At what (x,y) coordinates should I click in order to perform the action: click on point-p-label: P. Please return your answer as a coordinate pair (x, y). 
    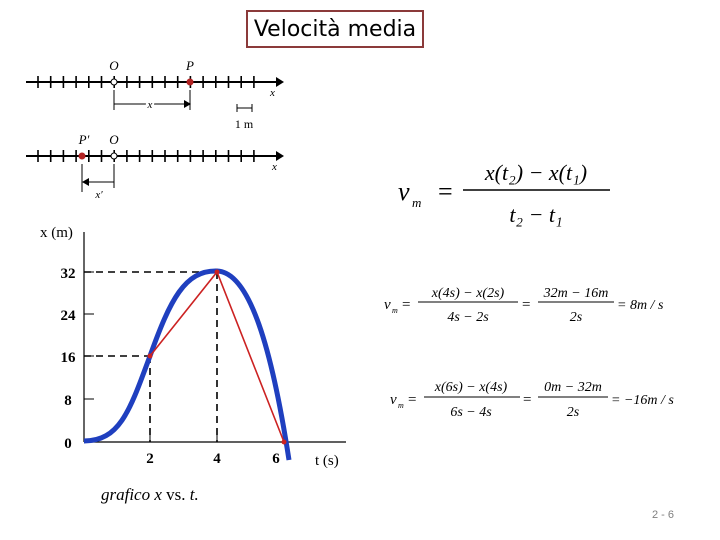
    Looking at the image, I should click on (189, 65).